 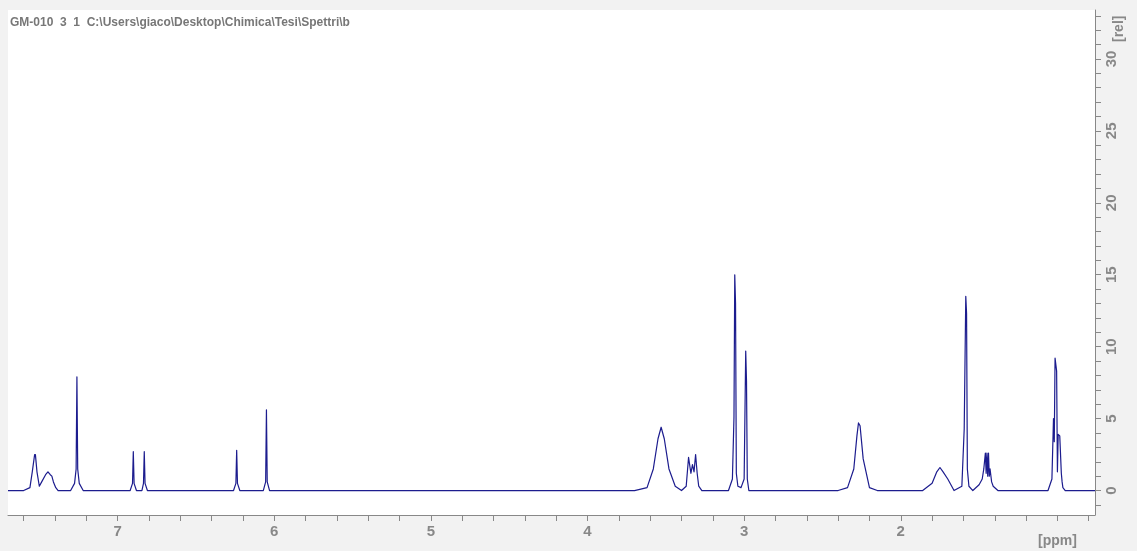 What do you see at coordinates (117, 530) in the screenshot?
I see `x-tick-label: 7` at bounding box center [117, 530].